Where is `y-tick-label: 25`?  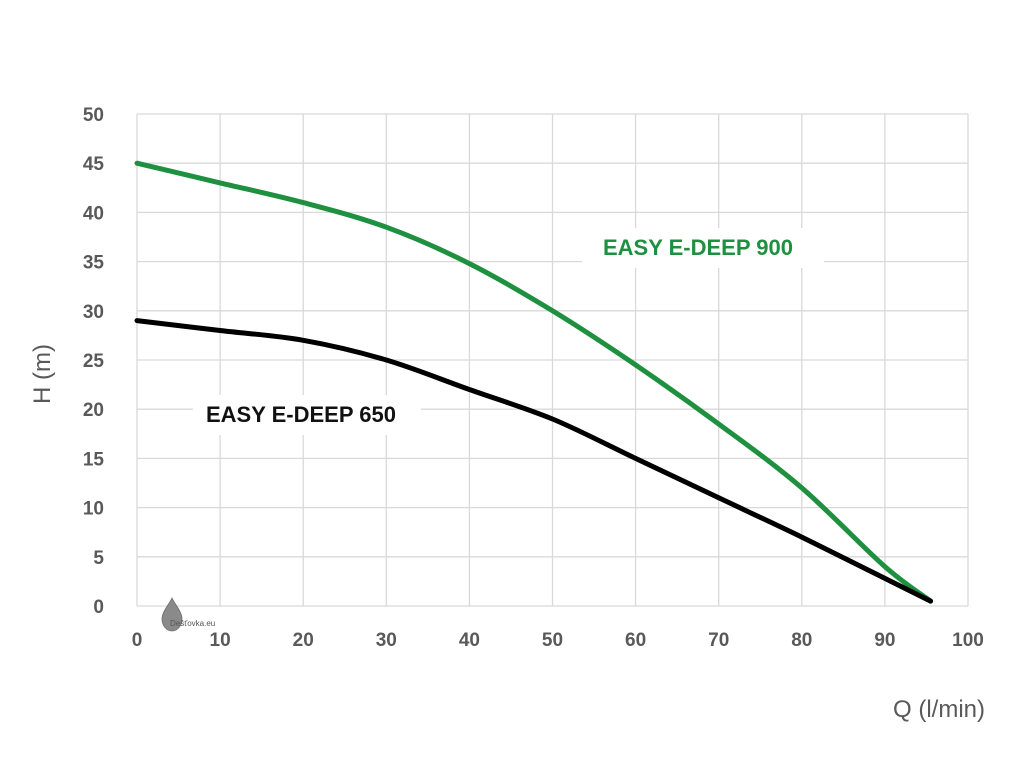
y-tick-label: 25 is located at coordinates (94, 361).